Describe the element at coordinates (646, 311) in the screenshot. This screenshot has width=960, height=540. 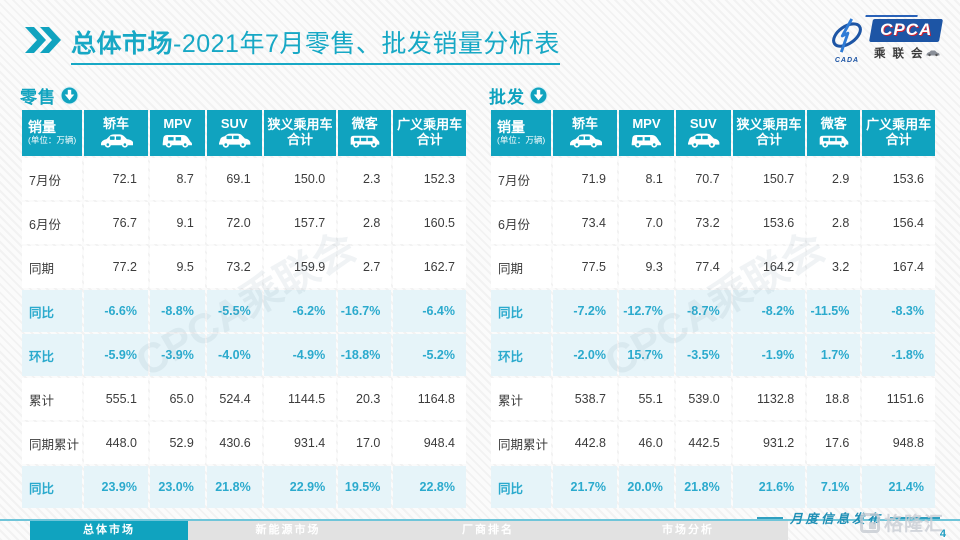
I see `value-cell: -12.7%` at that location.